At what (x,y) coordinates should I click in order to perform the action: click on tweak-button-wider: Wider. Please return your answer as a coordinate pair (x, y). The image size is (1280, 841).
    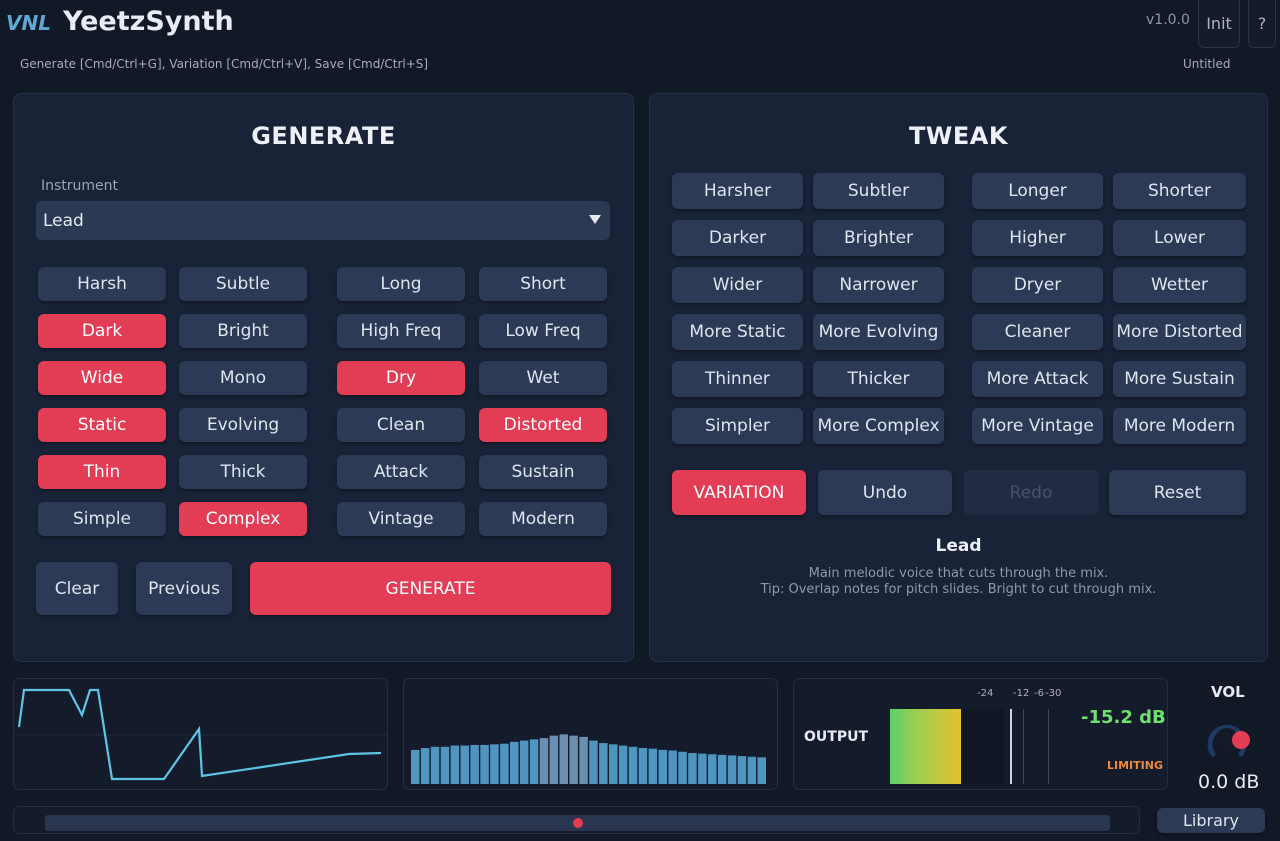
    Looking at the image, I should click on (737, 285).